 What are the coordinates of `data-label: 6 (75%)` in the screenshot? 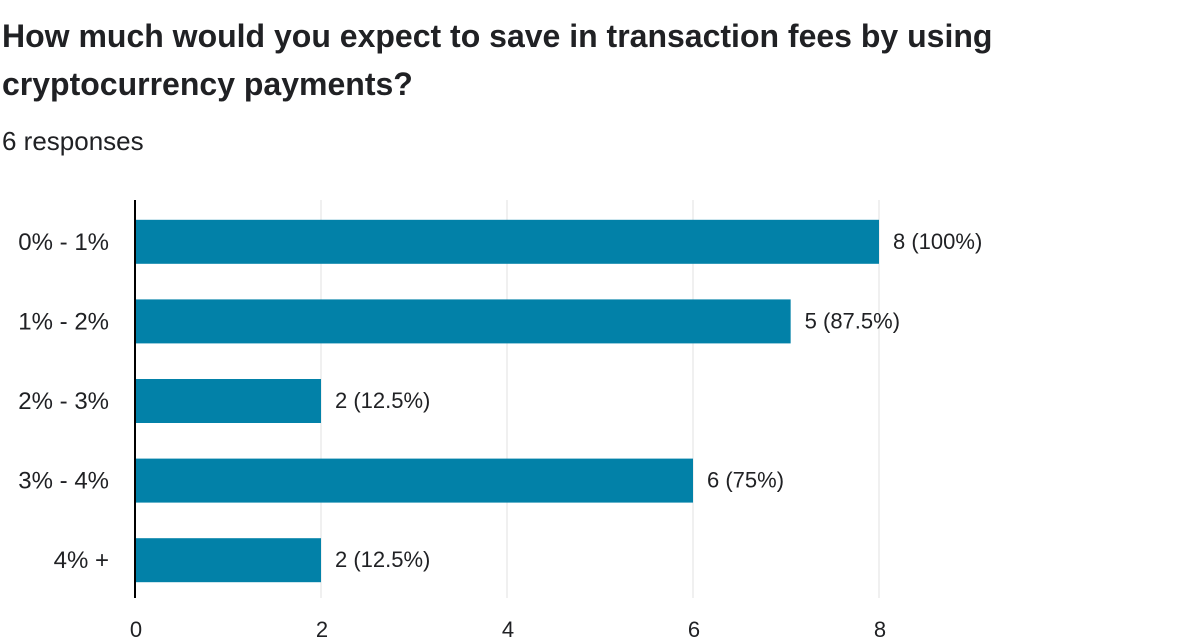 It's located at (745, 480).